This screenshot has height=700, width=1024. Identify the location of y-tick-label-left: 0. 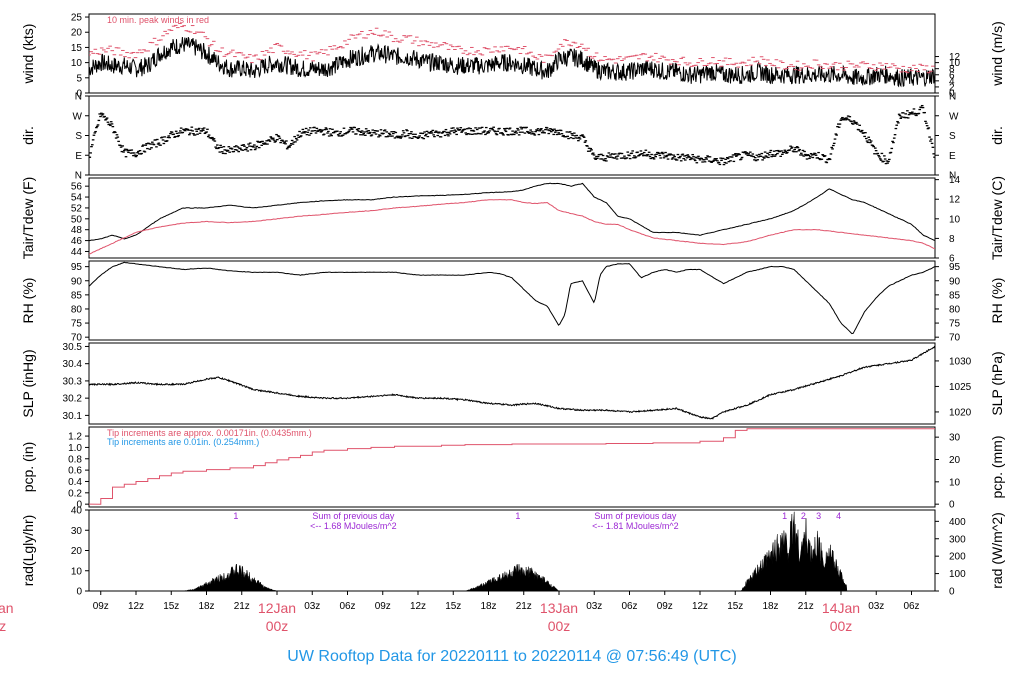
(79, 592).